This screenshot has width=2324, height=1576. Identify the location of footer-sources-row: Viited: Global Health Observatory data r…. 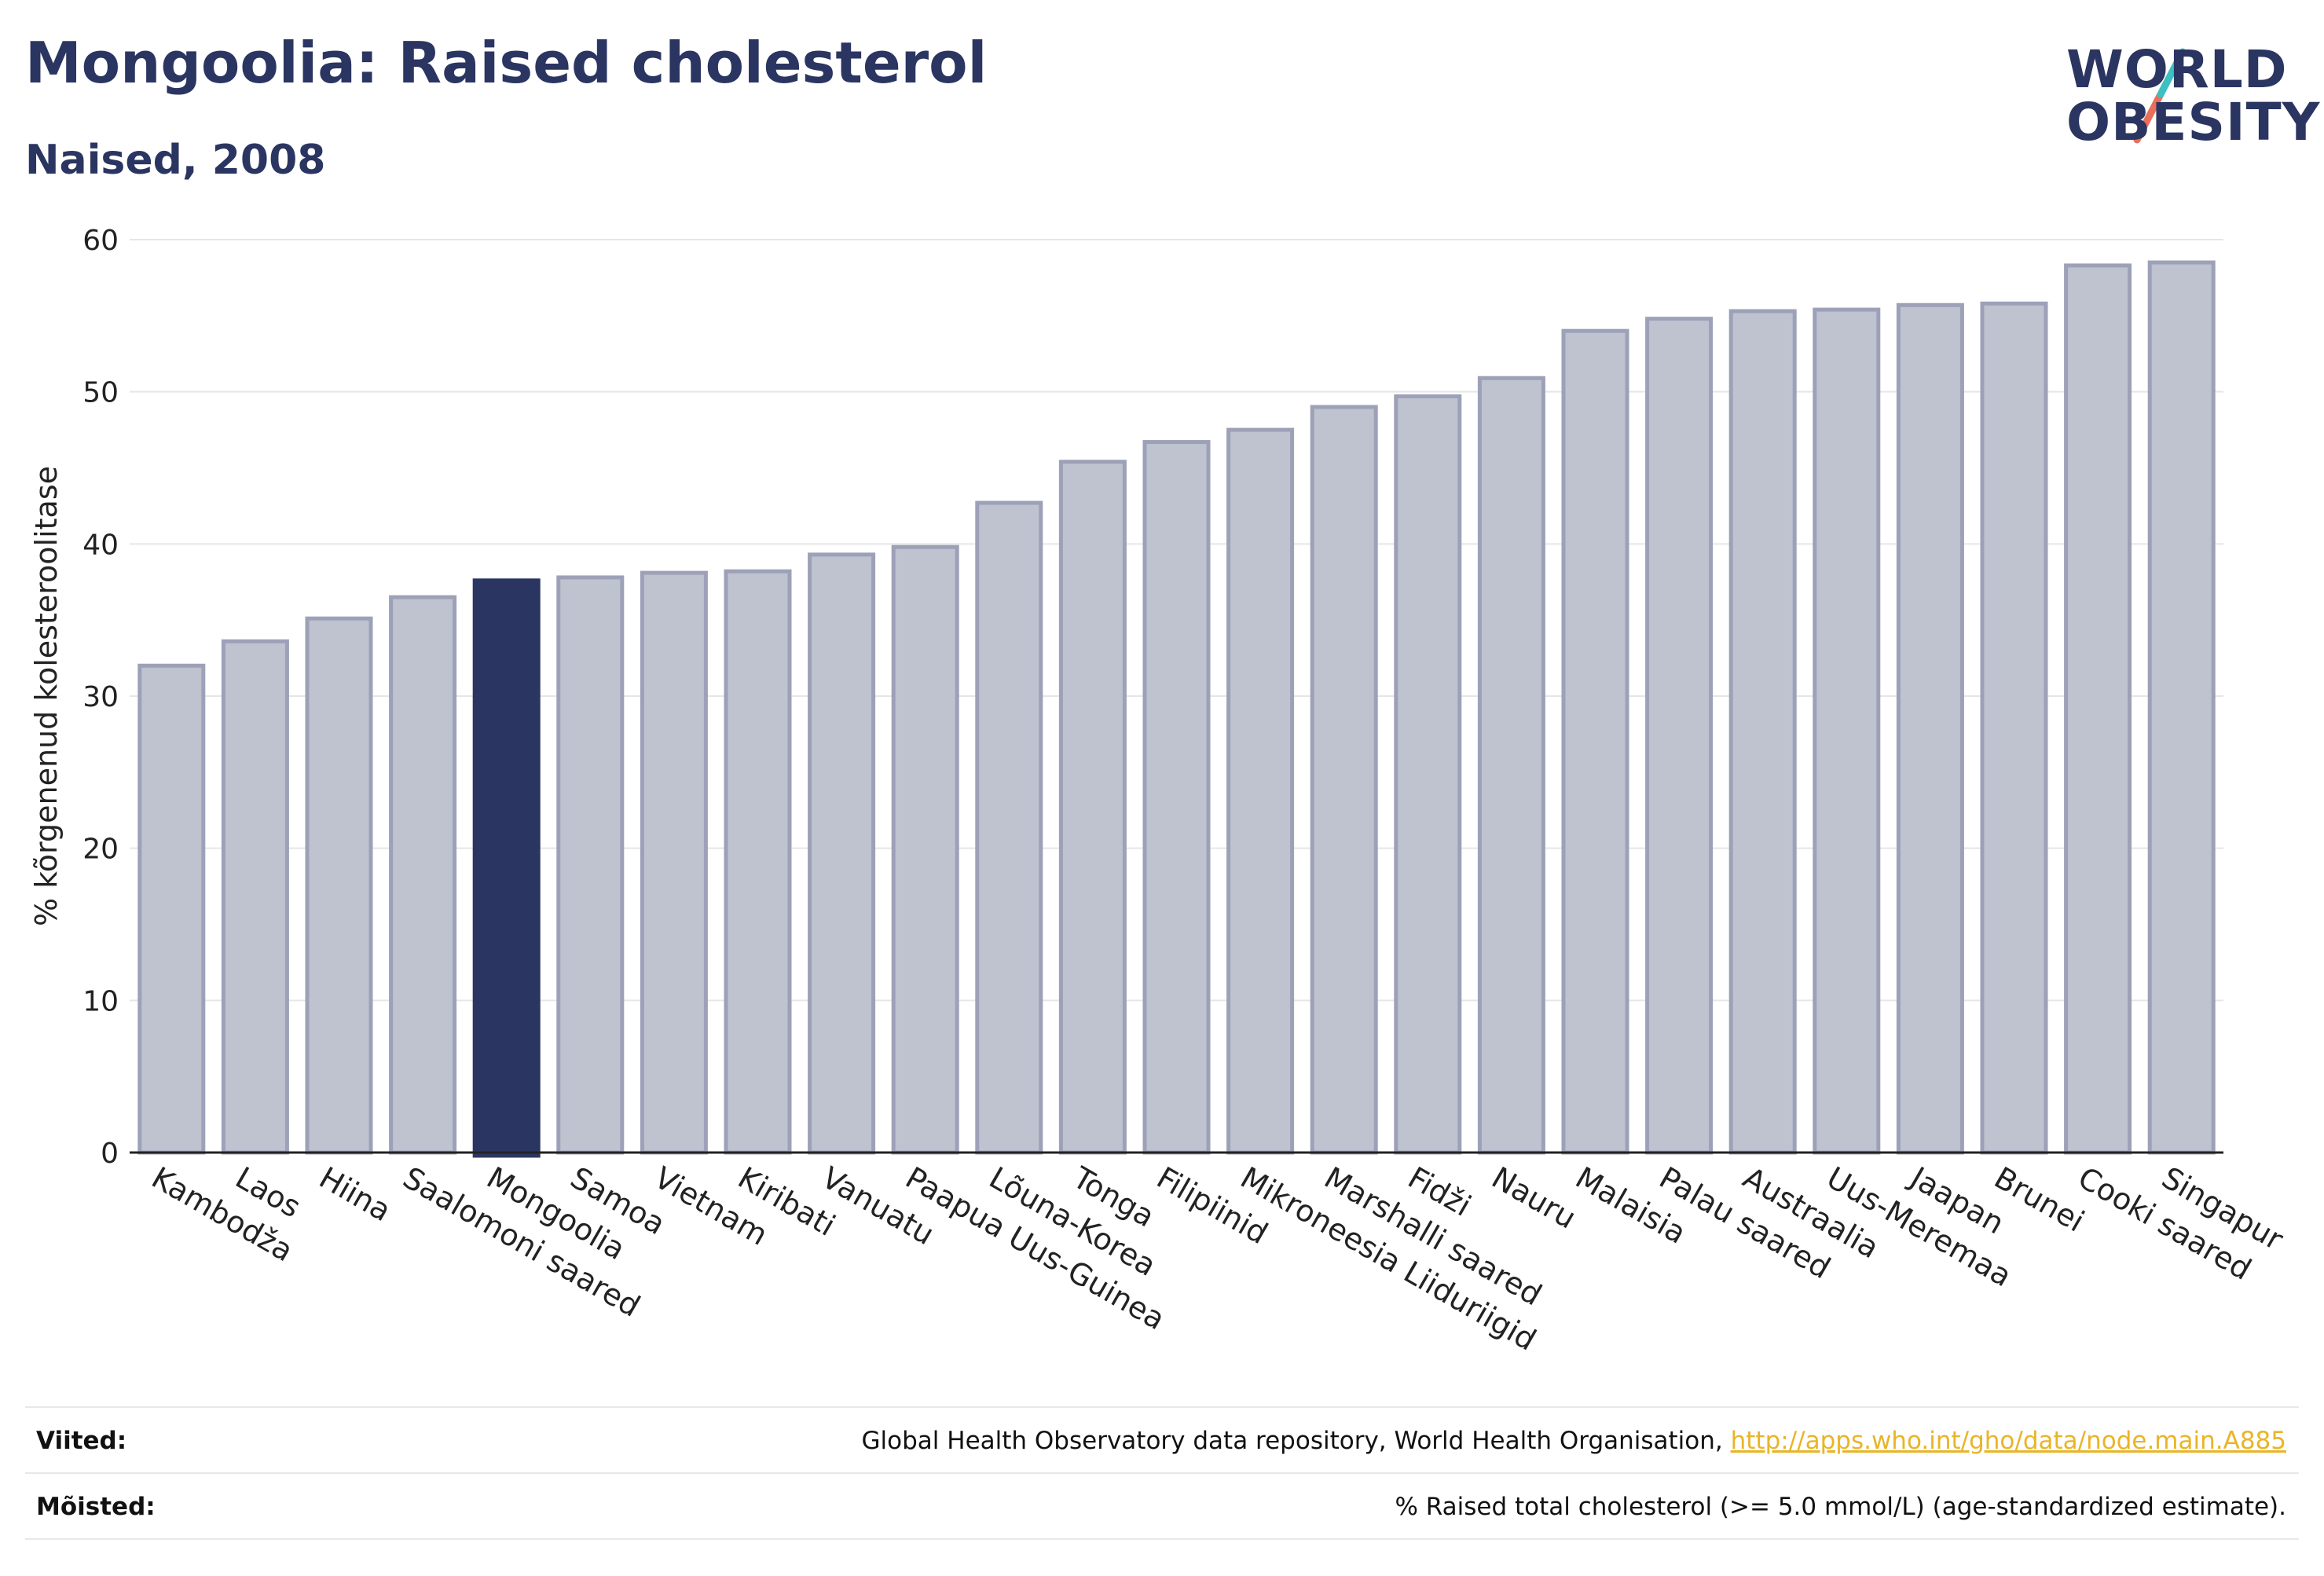
(1162, 1439).